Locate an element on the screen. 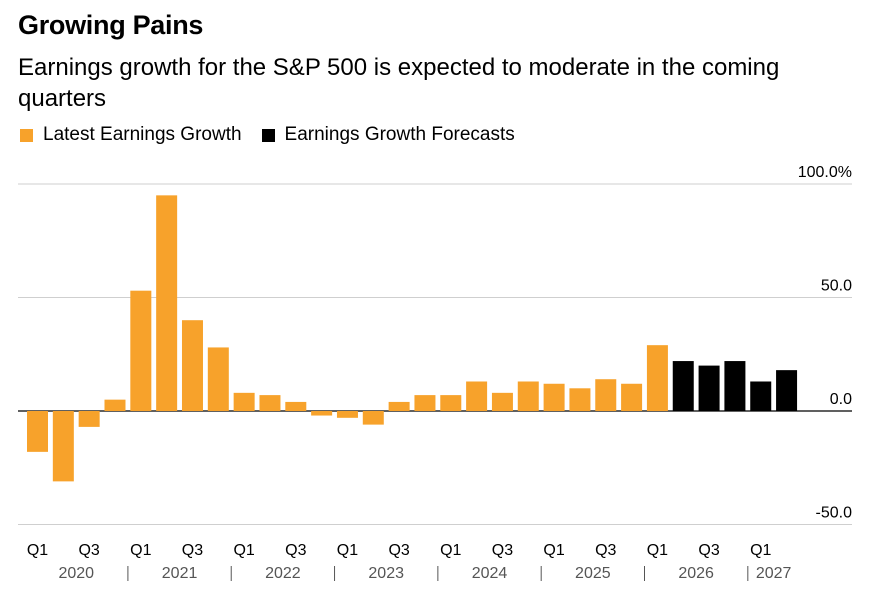 The width and height of the screenshot is (879, 605). year-label: 2023 is located at coordinates (386, 573).